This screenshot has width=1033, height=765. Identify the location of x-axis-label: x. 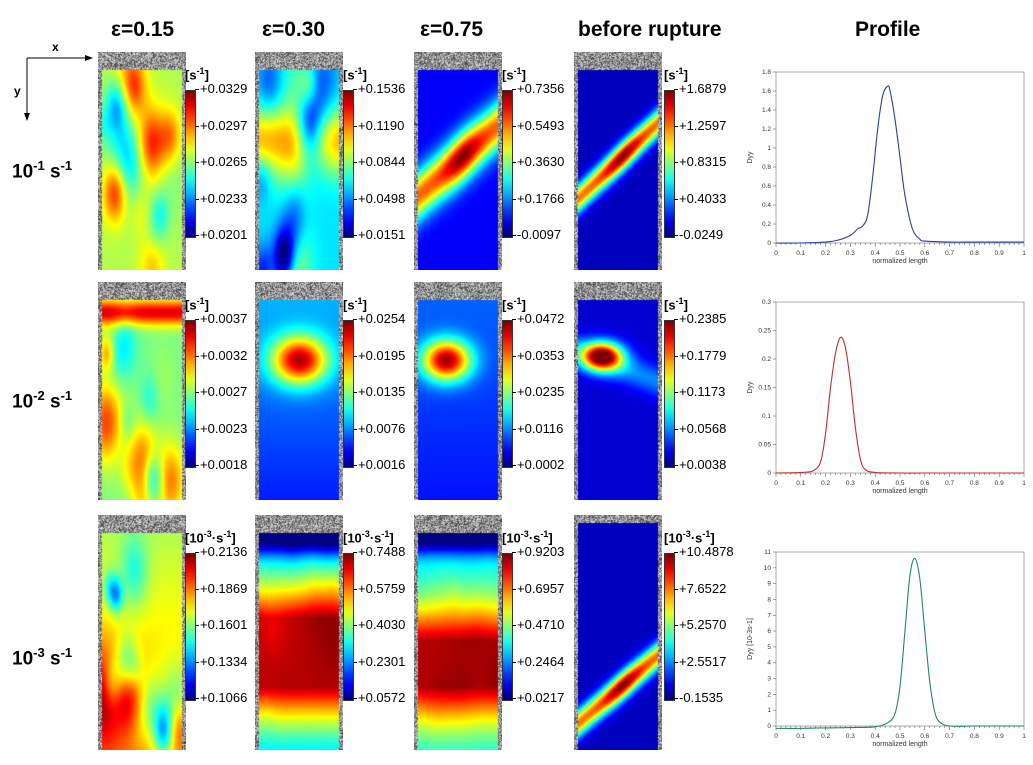
(55, 47).